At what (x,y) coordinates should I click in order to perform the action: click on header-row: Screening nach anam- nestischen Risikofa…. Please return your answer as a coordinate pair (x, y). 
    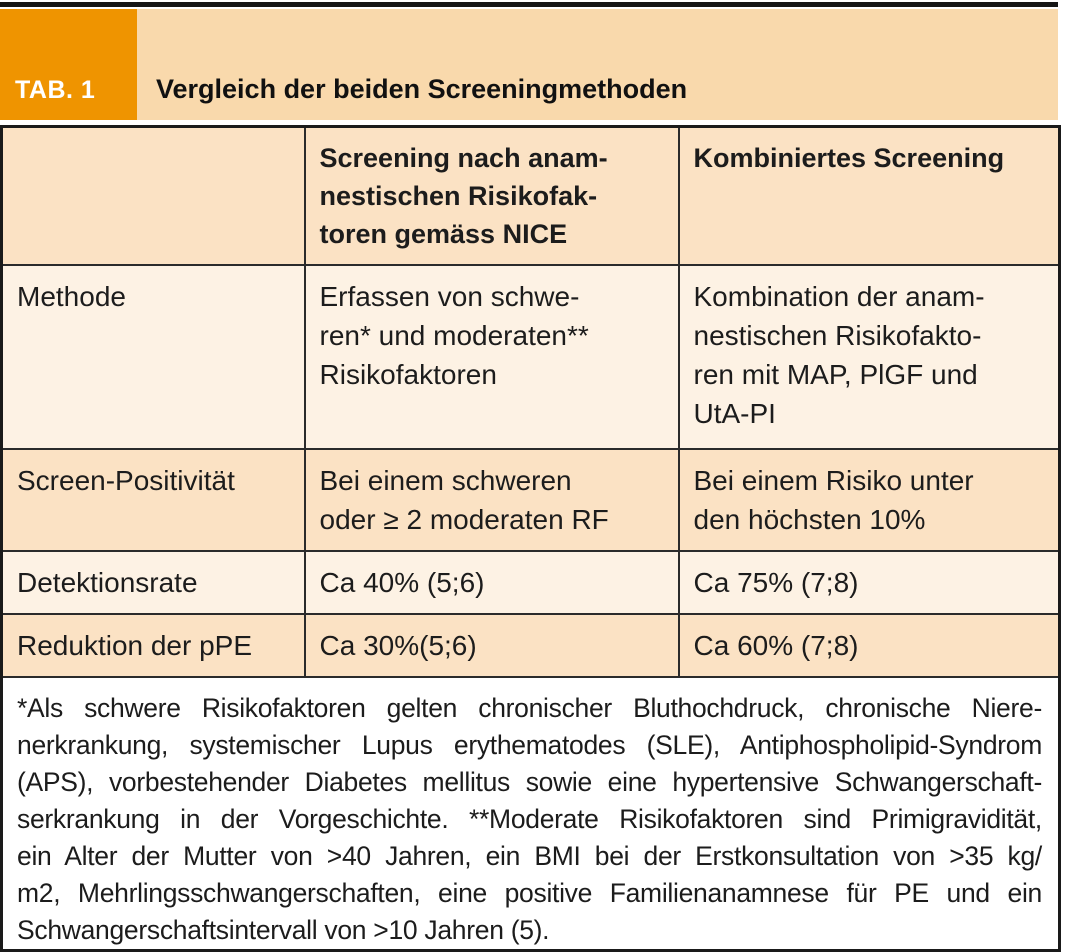
    Looking at the image, I should click on (530, 195).